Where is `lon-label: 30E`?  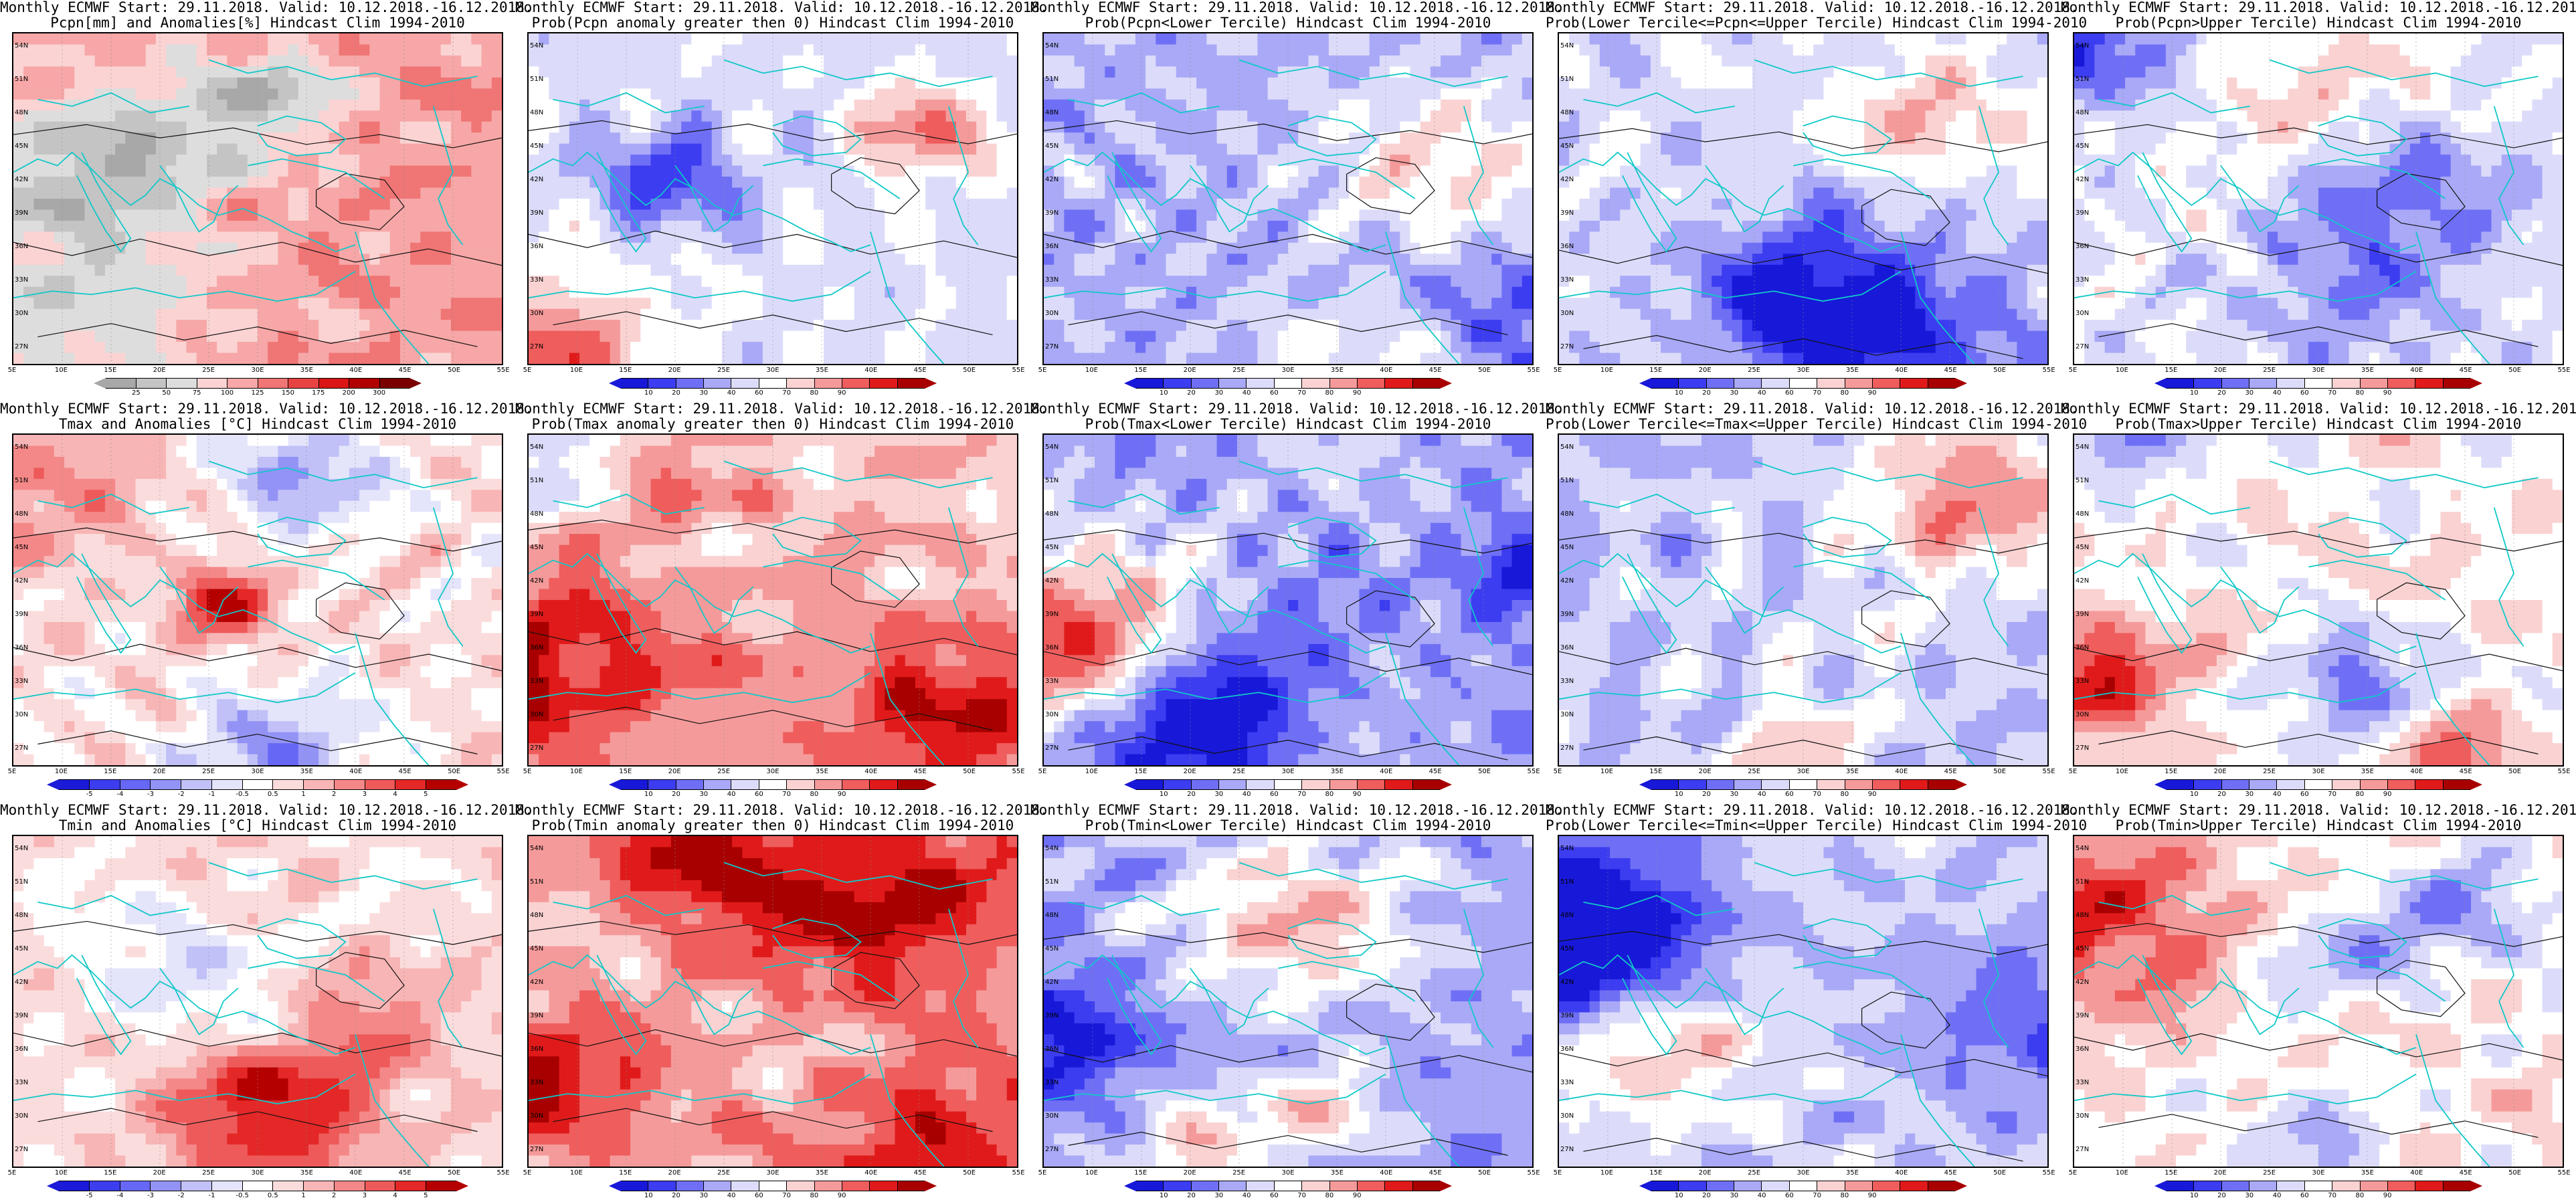
lon-label: 30E is located at coordinates (1803, 370).